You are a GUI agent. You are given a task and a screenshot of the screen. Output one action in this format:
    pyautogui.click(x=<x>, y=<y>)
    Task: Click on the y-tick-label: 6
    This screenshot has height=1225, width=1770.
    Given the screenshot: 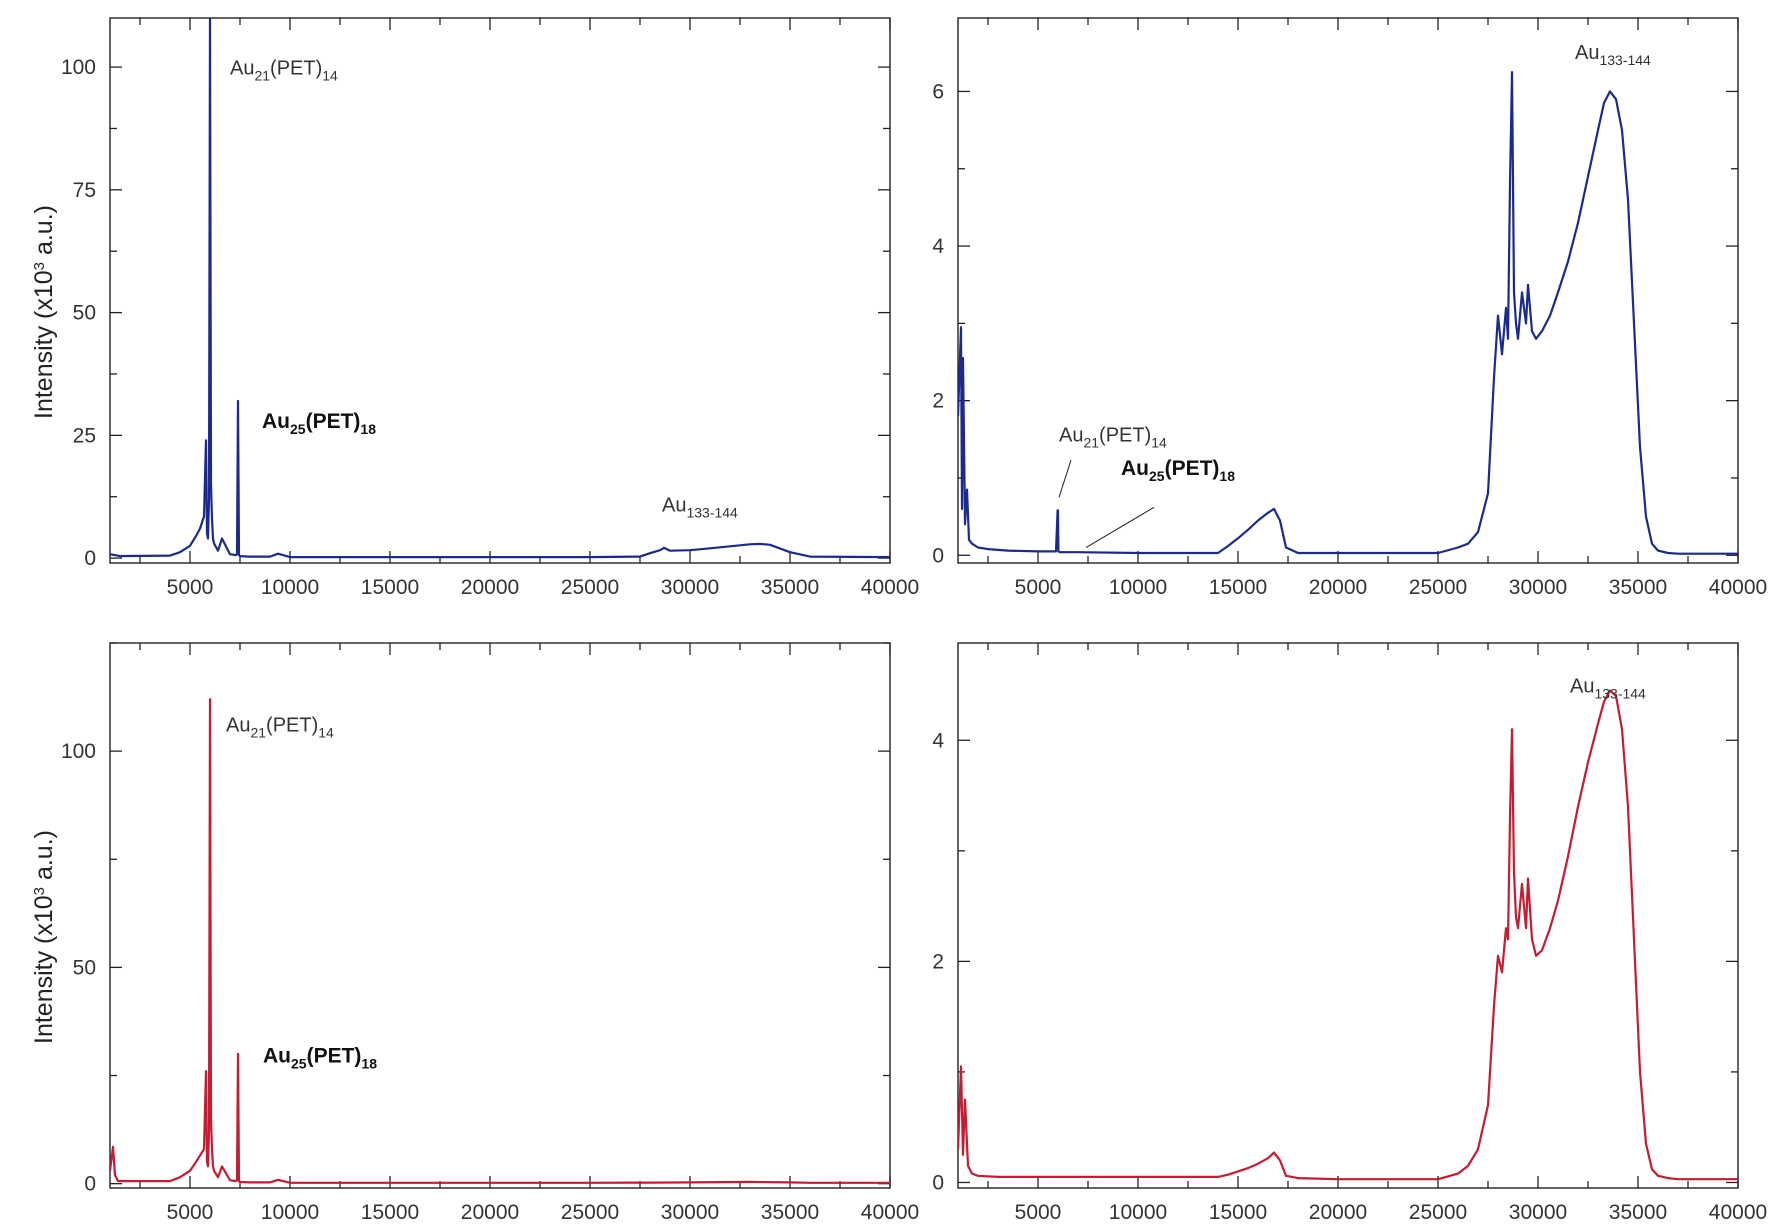 What is the action you would take?
    pyautogui.click(x=938, y=91)
    